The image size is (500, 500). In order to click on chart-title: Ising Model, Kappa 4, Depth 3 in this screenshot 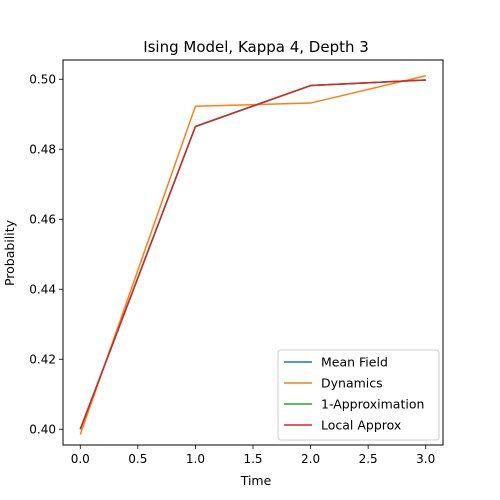, I will do `click(256, 47)`.